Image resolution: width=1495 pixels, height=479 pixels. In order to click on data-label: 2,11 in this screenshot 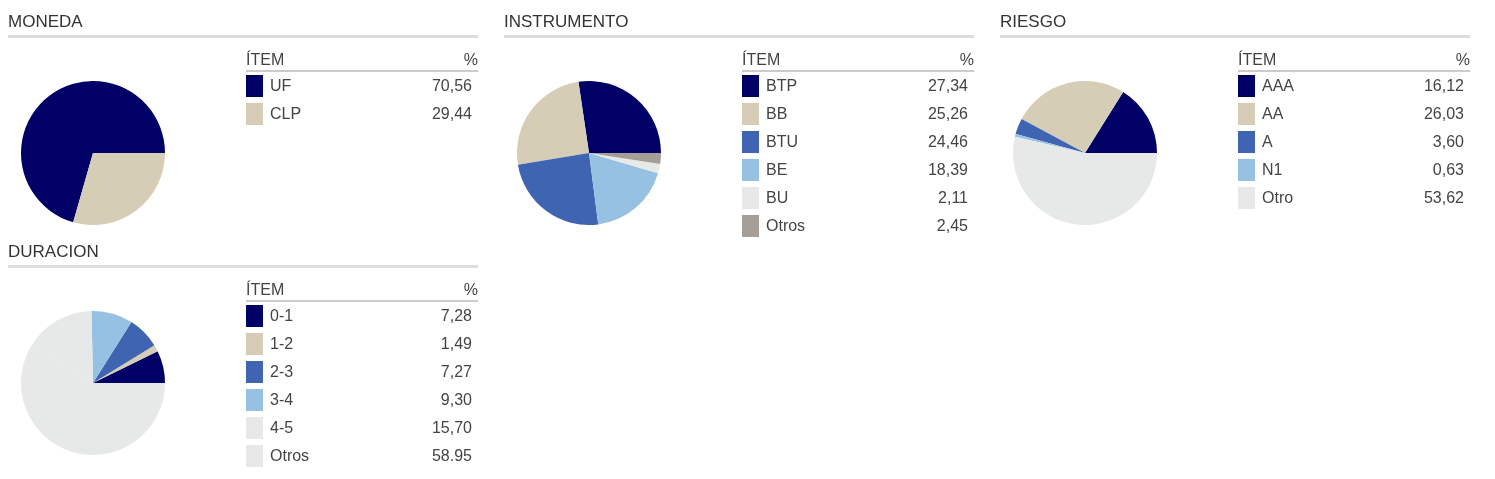, I will do `click(953, 197)`.